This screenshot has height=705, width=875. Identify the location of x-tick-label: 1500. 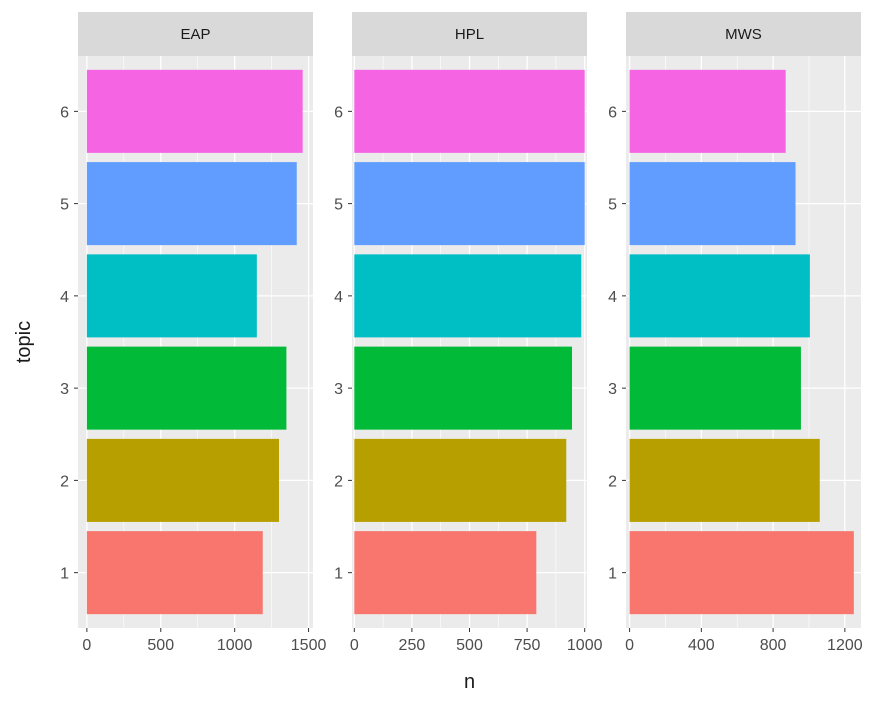
(309, 645).